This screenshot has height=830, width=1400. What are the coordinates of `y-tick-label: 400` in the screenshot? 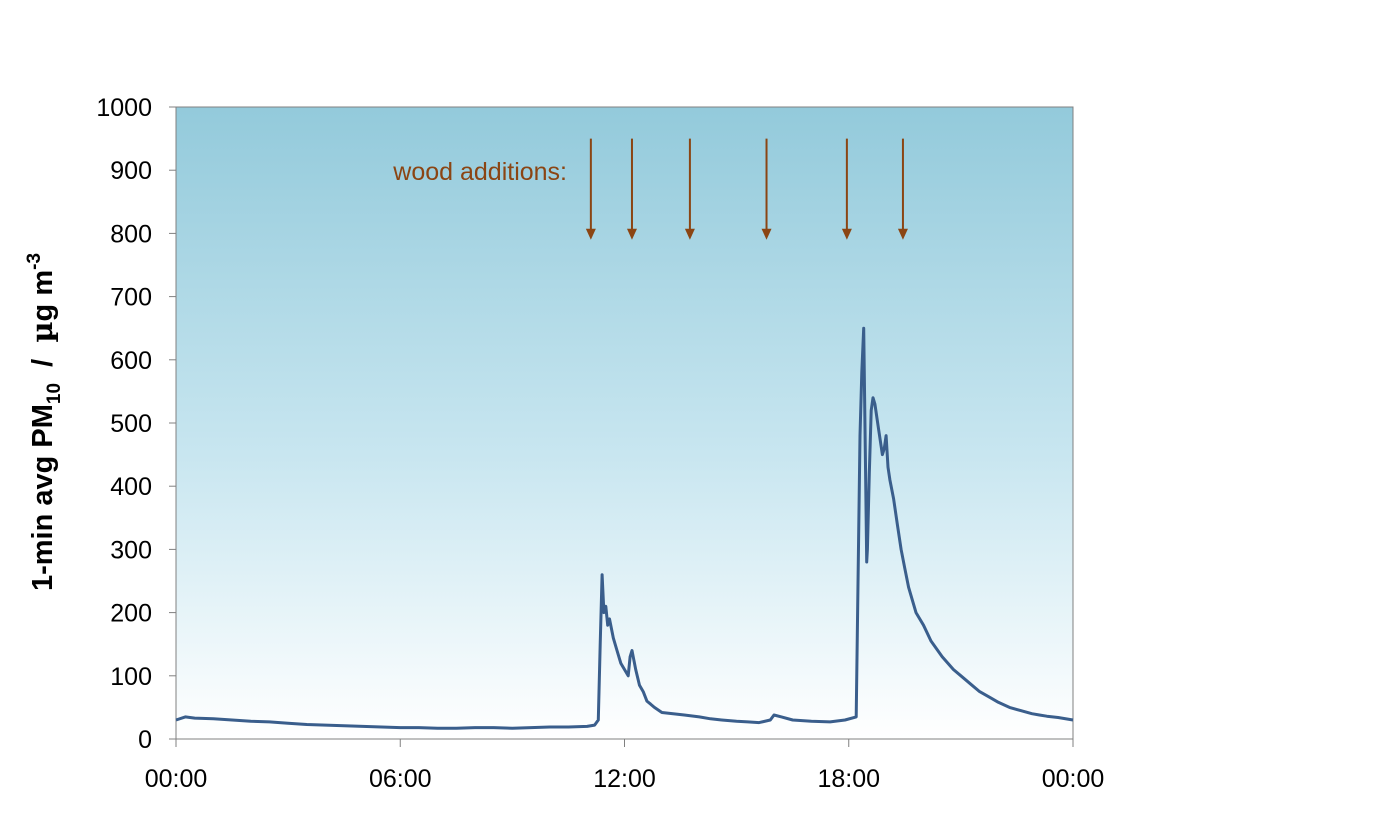 It's located at (131, 487).